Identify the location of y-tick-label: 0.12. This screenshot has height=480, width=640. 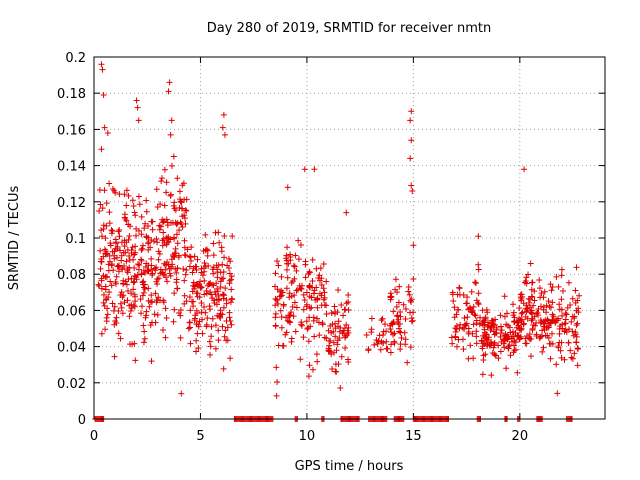
(71, 203).